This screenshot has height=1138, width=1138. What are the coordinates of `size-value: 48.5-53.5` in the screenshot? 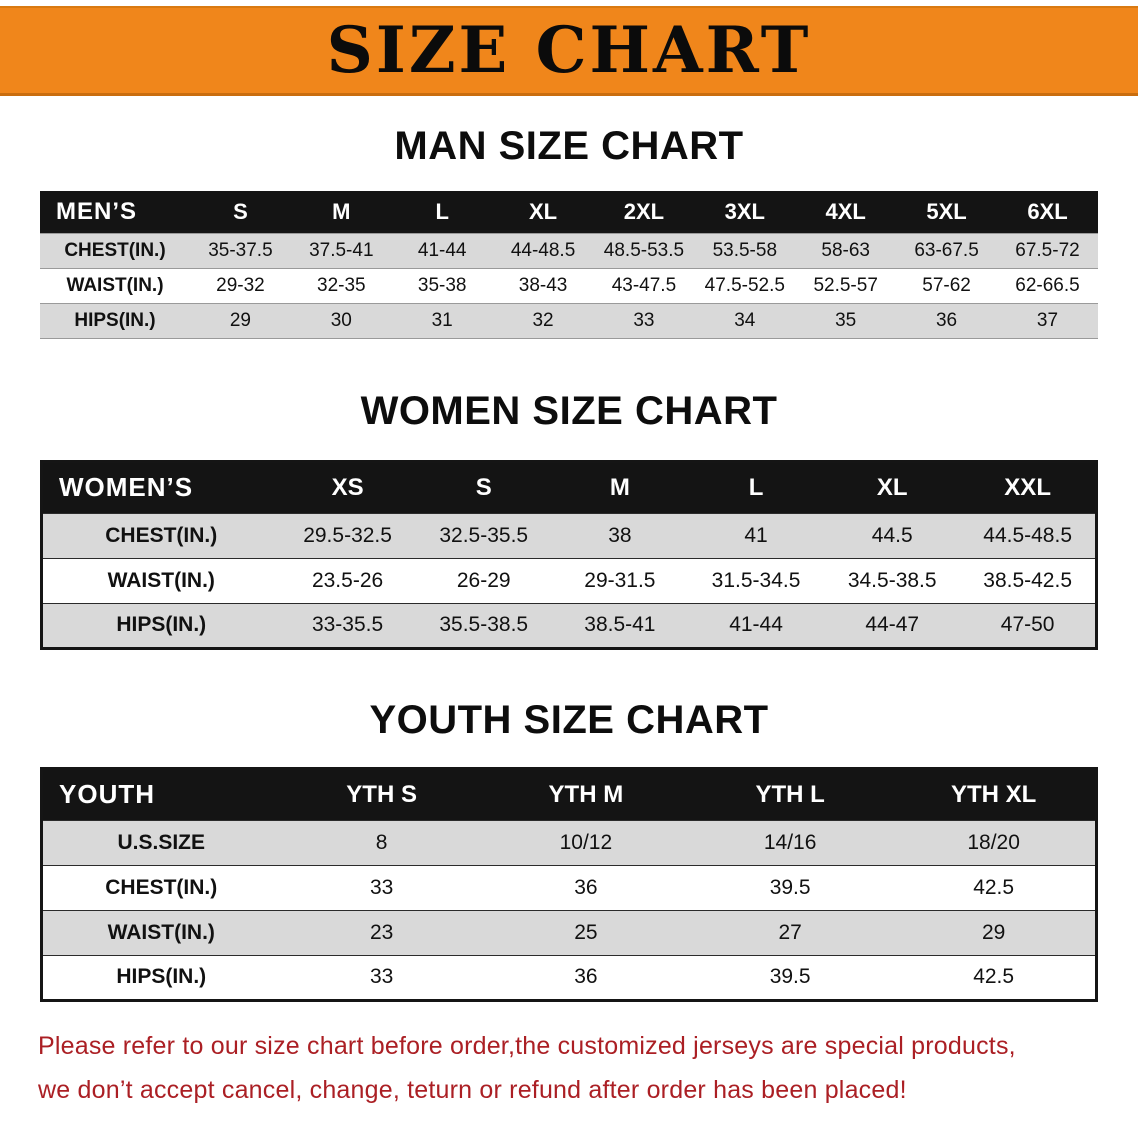 It's located at (644, 250).